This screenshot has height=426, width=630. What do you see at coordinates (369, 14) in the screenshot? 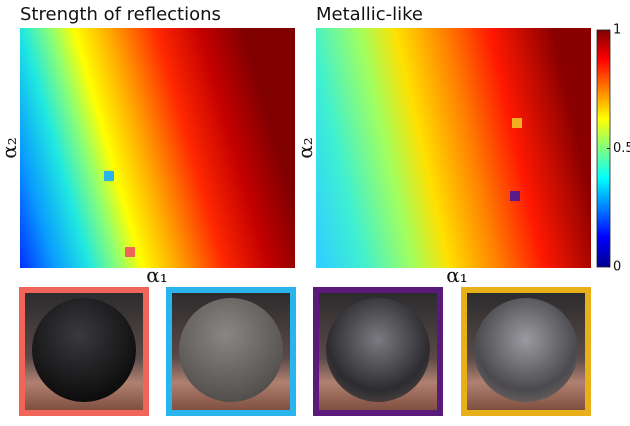
I see `chart-title: Metallic-like` at bounding box center [369, 14].